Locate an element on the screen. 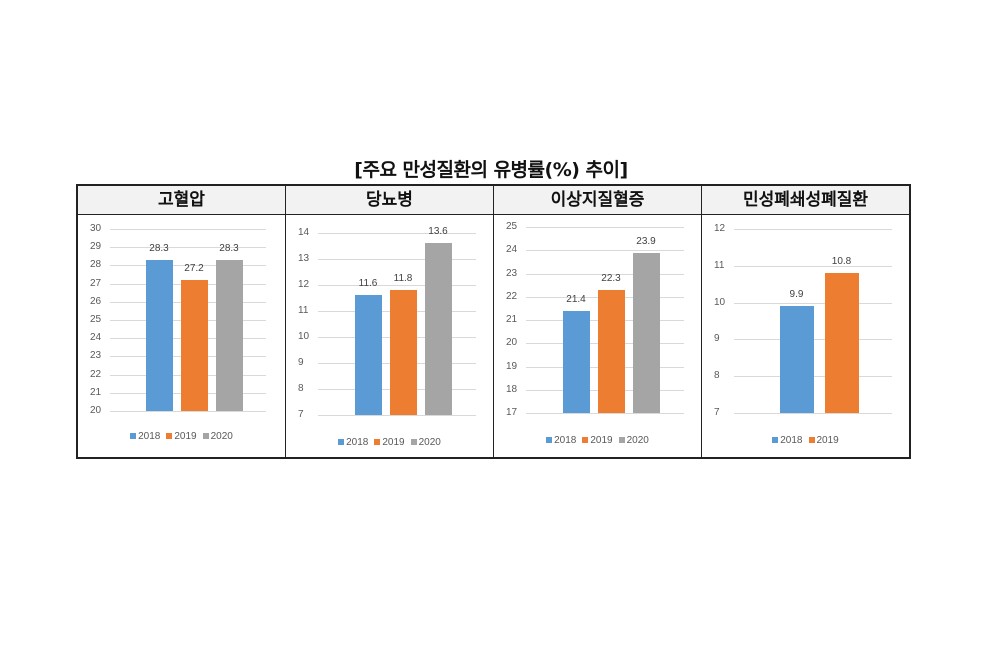 This screenshot has width=982, height=657. bar-chart: 7 8 9 10 11 12 9.9 10.8 2018 2019 is located at coordinates (805, 336).